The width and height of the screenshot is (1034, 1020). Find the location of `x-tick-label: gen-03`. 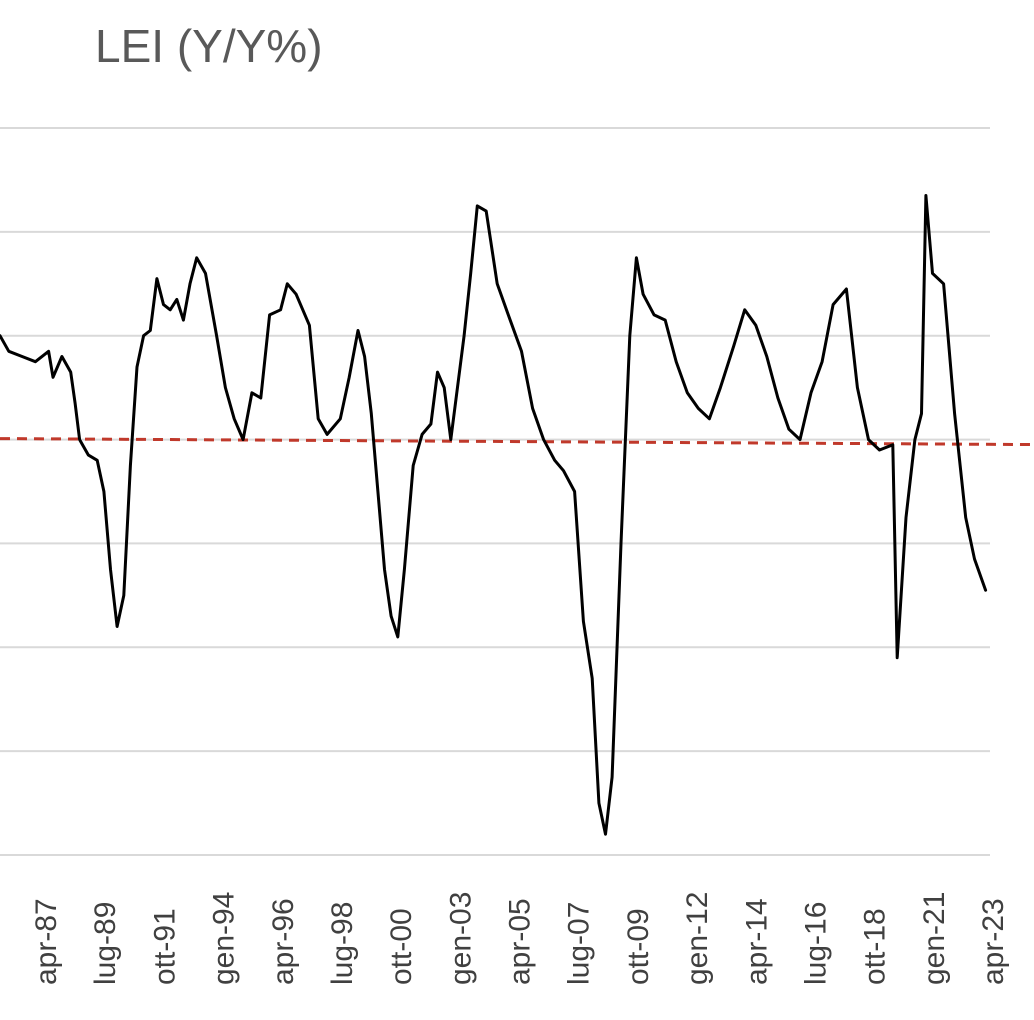

x-tick-label: gen-03 is located at coordinates (460, 938).